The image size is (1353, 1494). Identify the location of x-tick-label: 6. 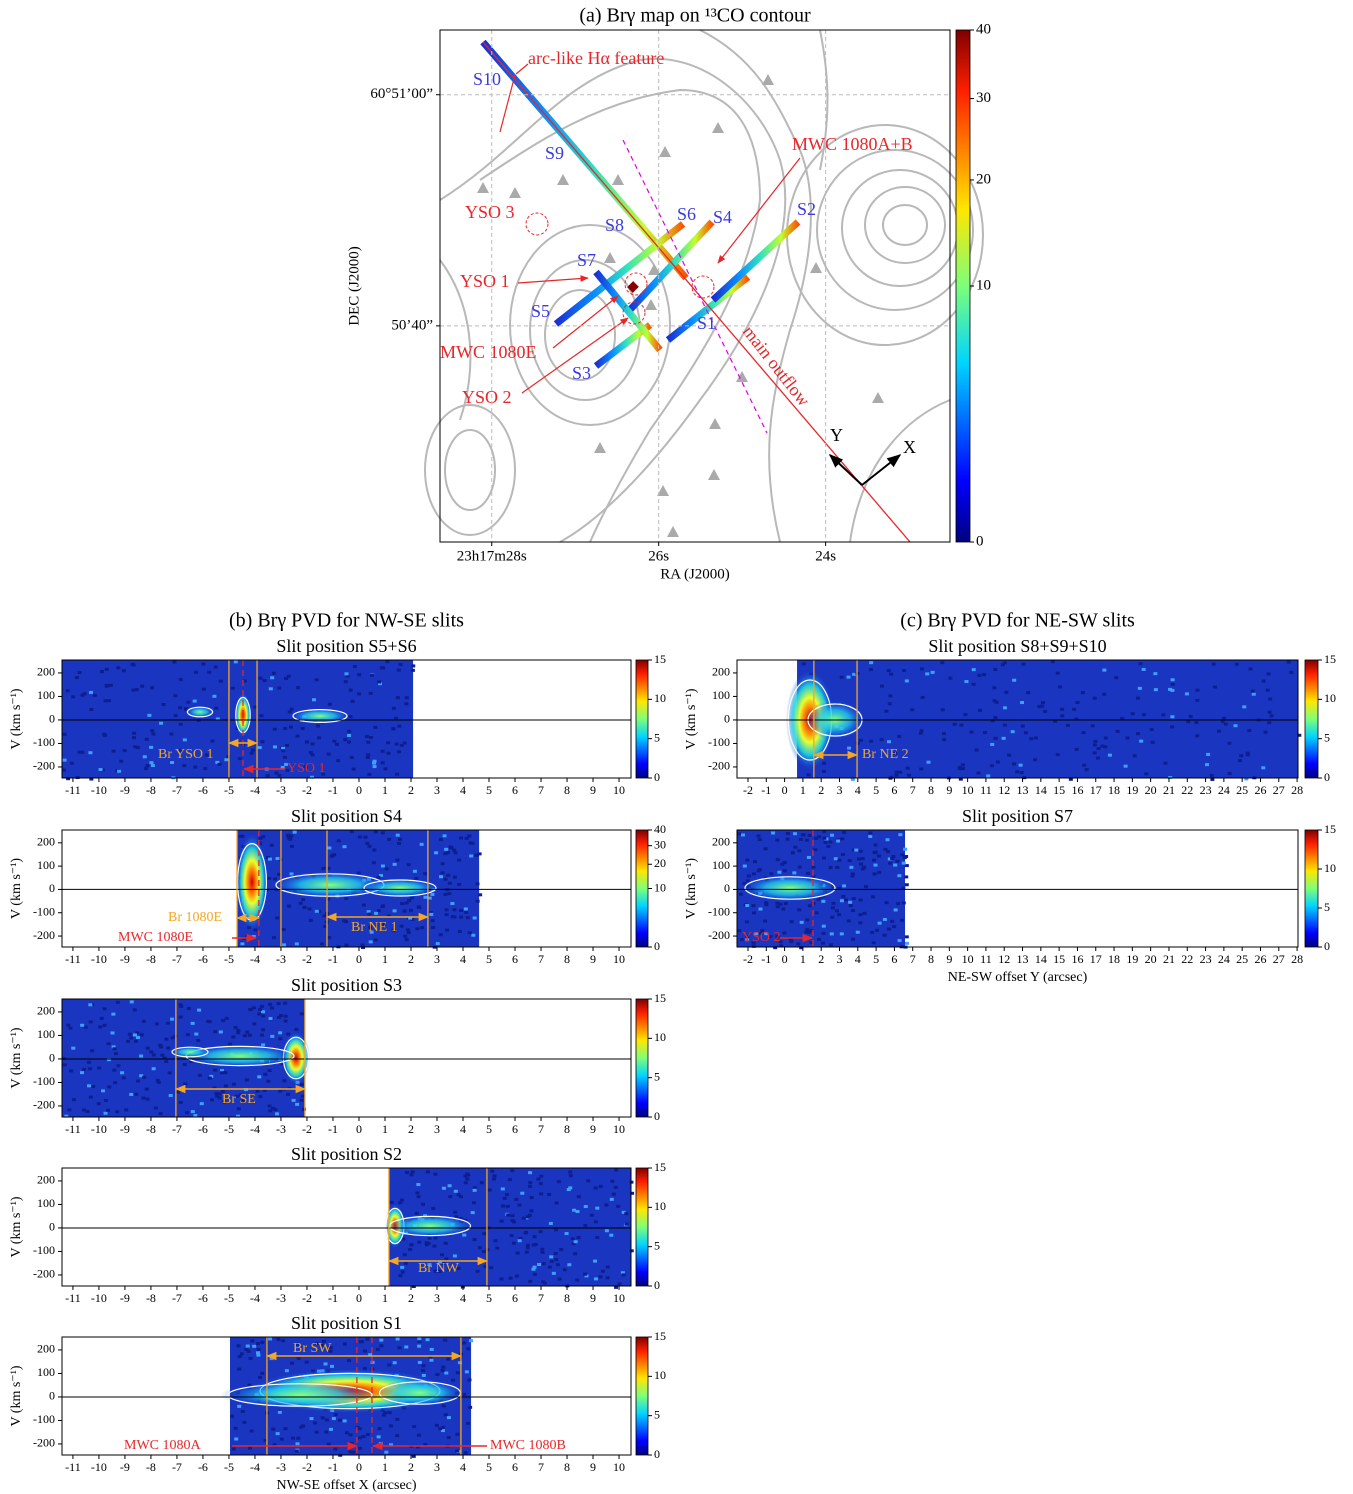
(515, 959).